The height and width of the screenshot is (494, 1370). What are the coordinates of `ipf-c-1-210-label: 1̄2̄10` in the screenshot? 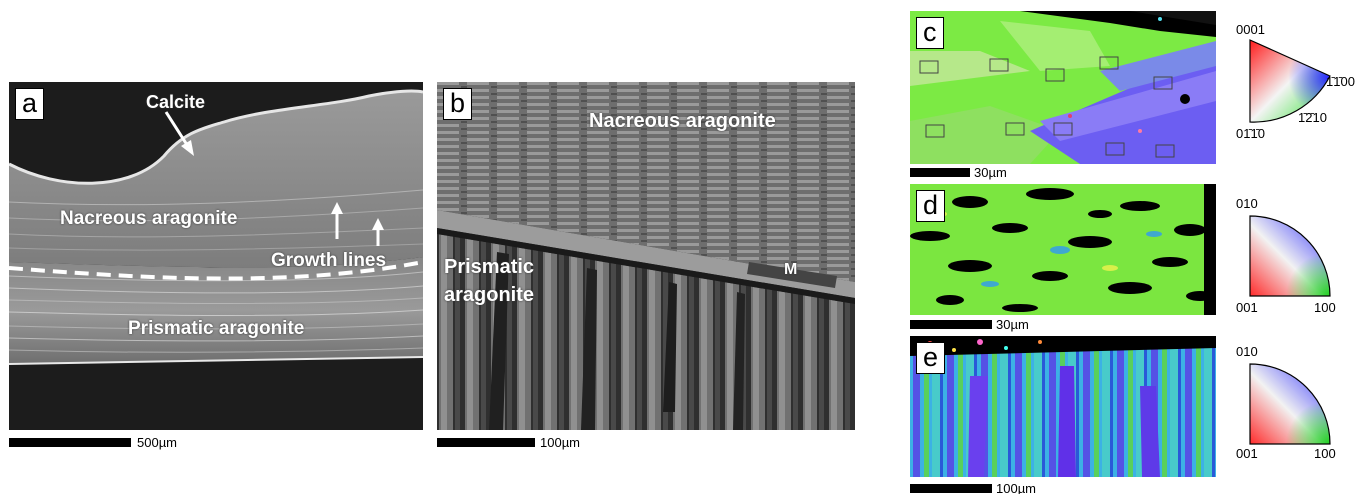 It's located at (1312, 117).